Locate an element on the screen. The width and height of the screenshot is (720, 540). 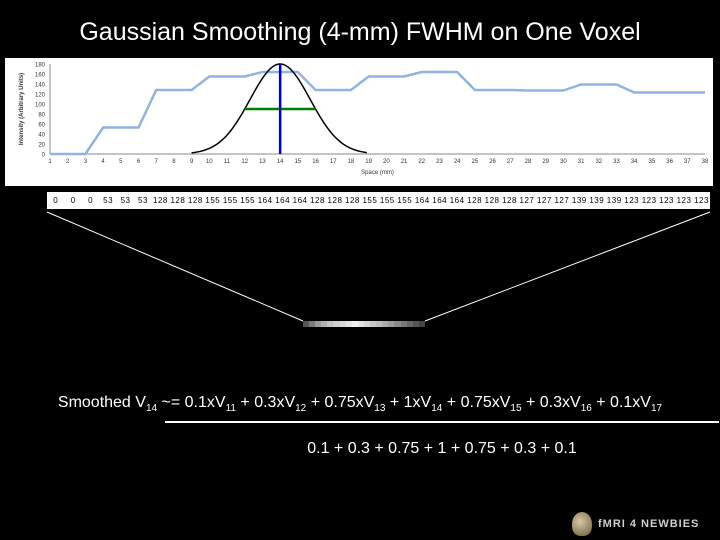
voxel-value: 0 is located at coordinates (73, 200).